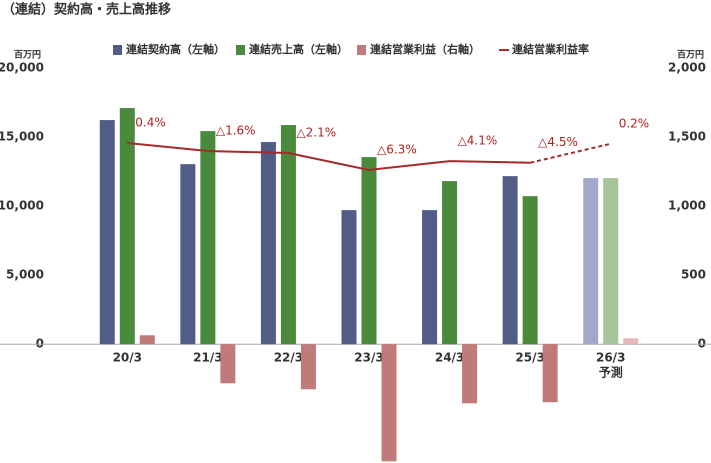 The height and width of the screenshot is (463, 711). Describe the element at coordinates (236, 131) in the screenshot. I see `ratio-label: △1.6%` at that location.